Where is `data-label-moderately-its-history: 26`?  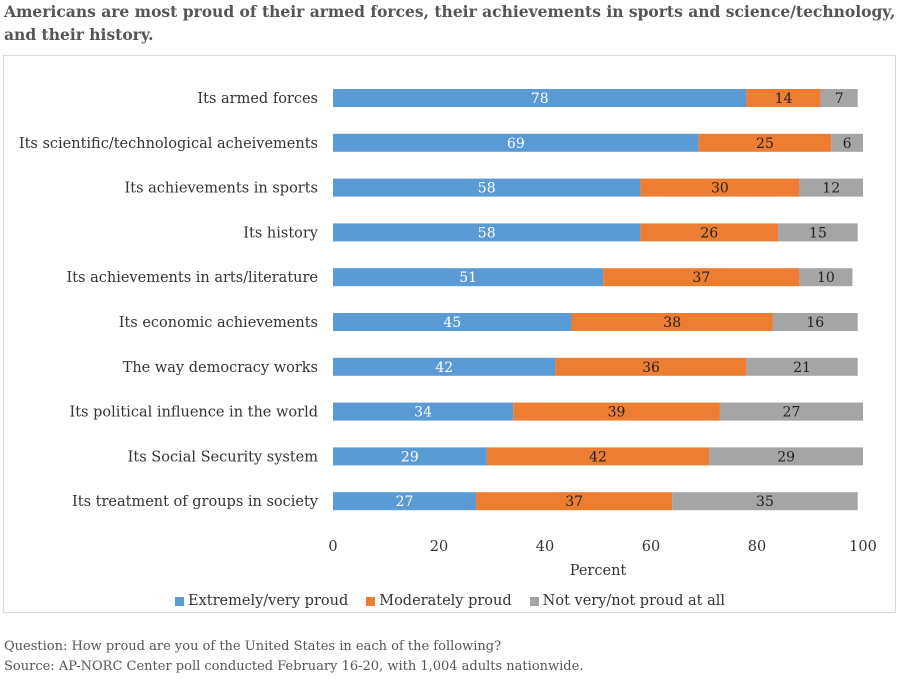 data-label-moderately-its-history: 26 is located at coordinates (709, 233).